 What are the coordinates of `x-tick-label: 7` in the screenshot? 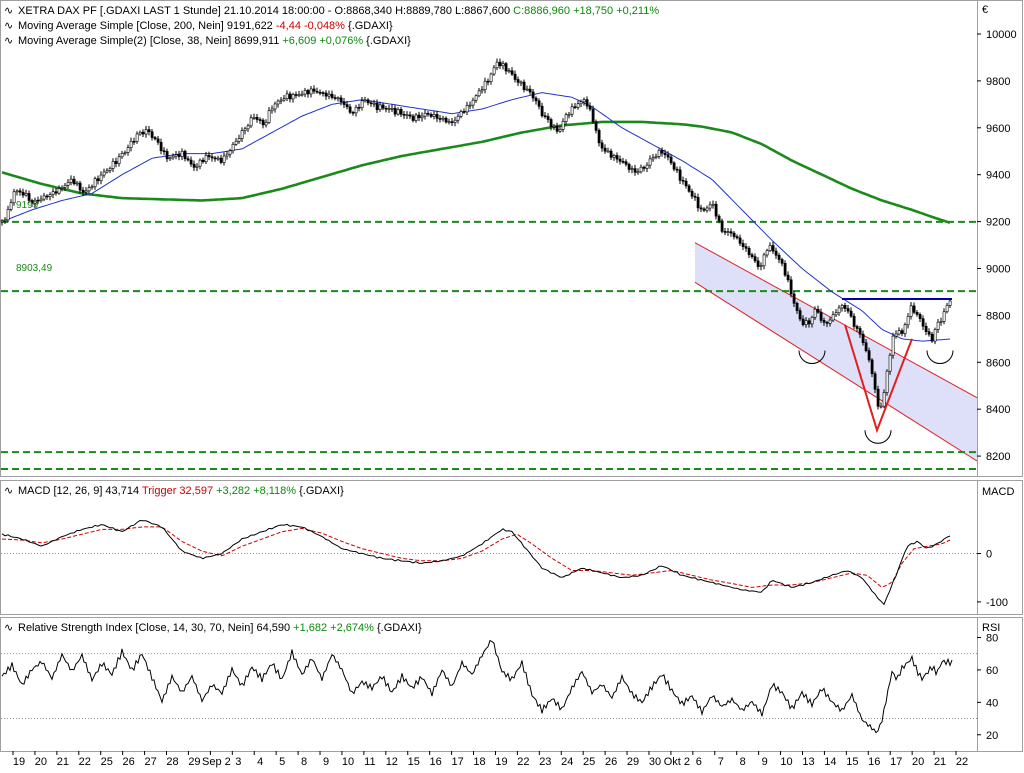 It's located at (721, 762).